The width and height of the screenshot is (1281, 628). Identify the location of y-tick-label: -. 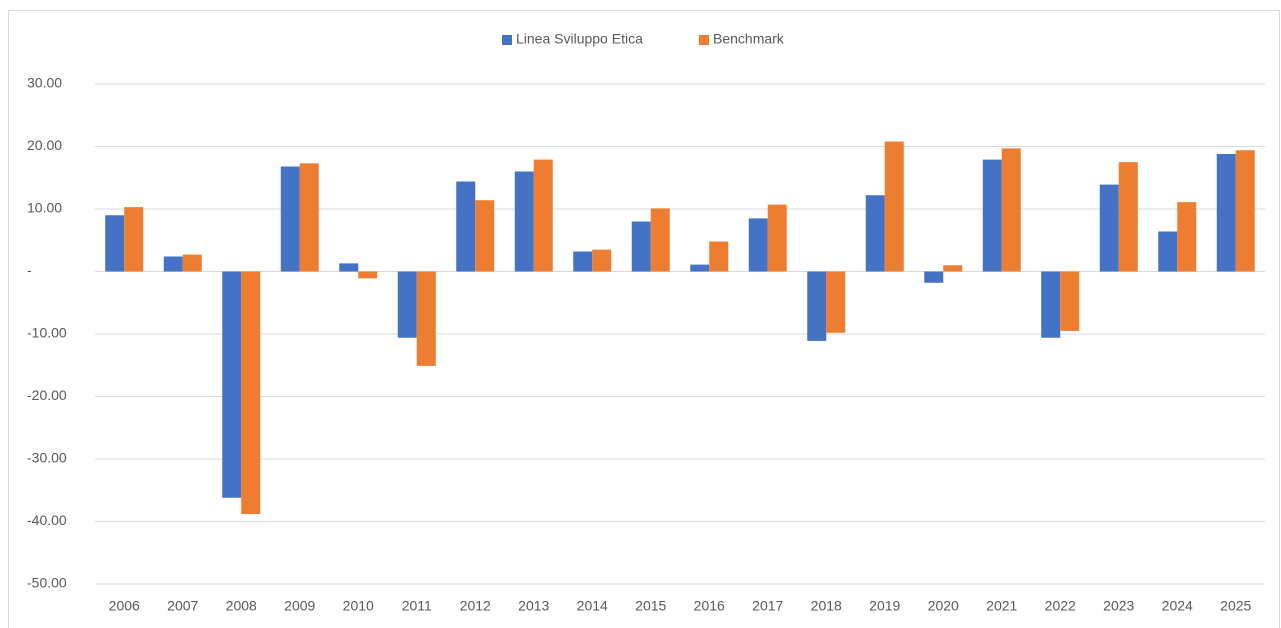
(29, 270).